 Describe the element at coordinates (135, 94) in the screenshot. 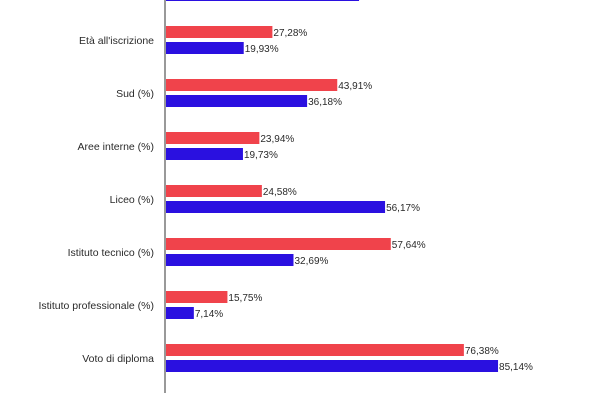

I see `category-label: Sud (%)` at that location.